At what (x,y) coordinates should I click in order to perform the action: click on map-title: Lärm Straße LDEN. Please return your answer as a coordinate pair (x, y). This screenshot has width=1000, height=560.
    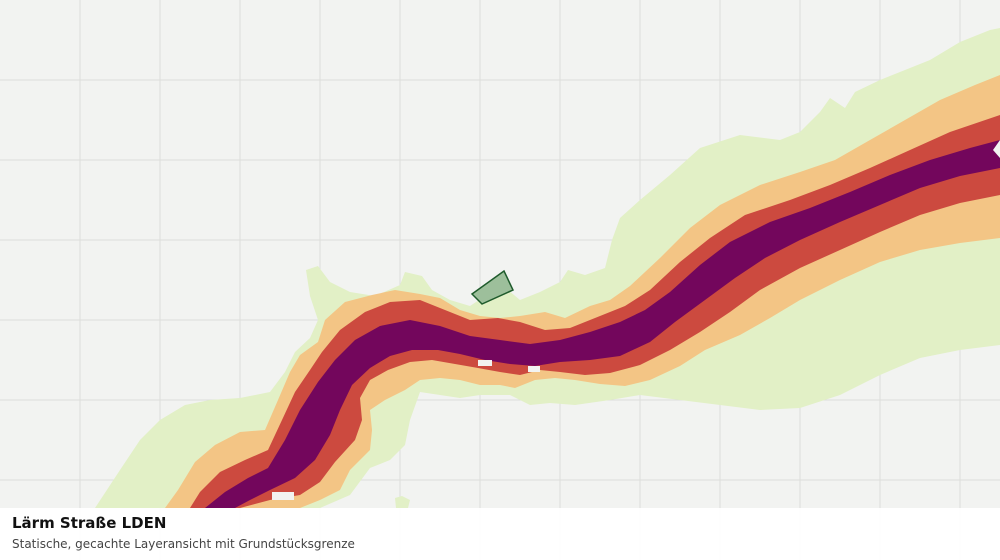
    Looking at the image, I should click on (89, 523).